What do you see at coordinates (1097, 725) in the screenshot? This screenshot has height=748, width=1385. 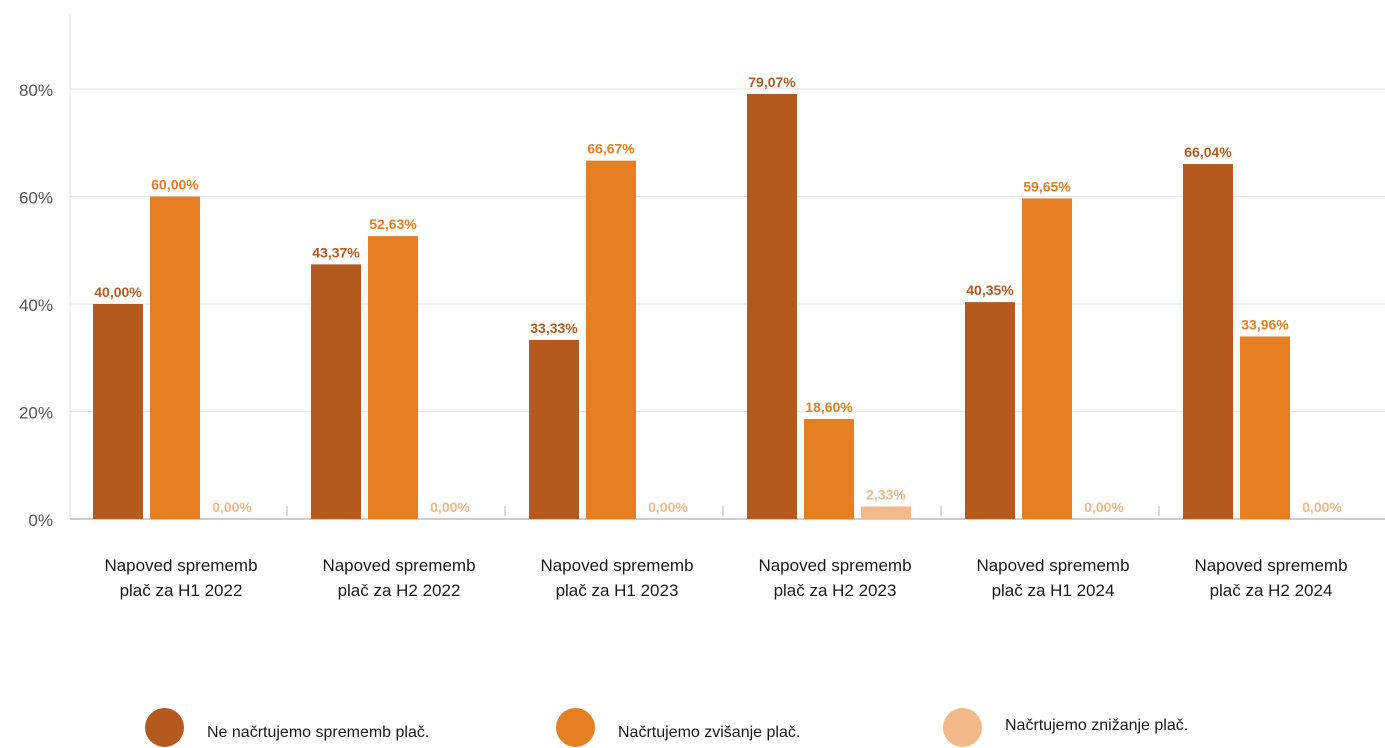 I see `legend-label-decrease: Načrtujemo znižanje plač.` at bounding box center [1097, 725].